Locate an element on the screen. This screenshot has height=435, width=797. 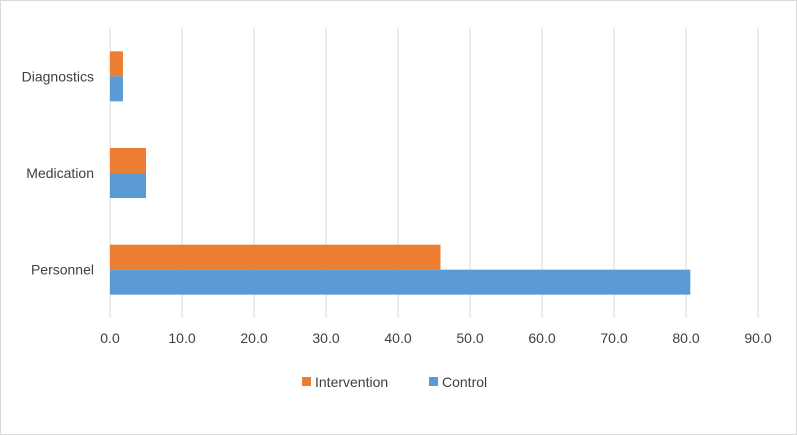
x-tick-label: 30.0 is located at coordinates (325, 338).